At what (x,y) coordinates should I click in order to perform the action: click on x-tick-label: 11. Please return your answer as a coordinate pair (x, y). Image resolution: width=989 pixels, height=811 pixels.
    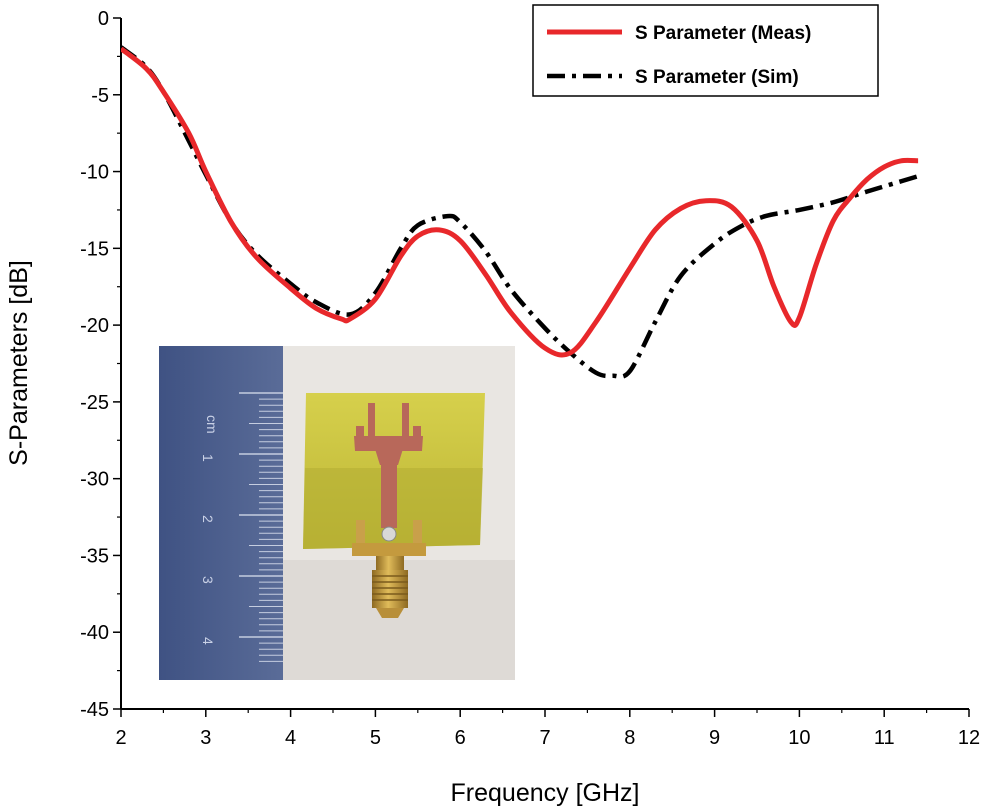
    Looking at the image, I should click on (884, 738).